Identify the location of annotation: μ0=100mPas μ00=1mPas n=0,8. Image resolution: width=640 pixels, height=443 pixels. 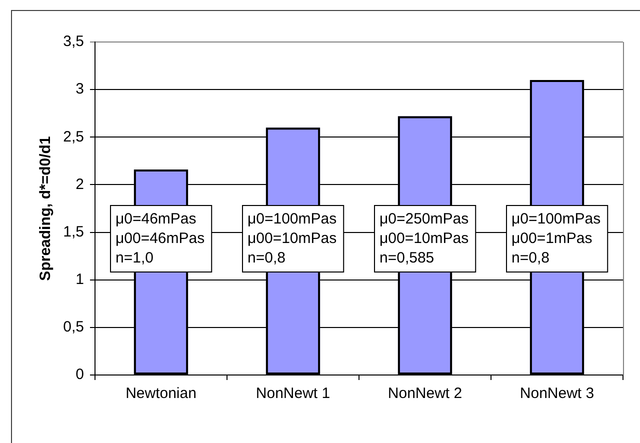
(556, 238).